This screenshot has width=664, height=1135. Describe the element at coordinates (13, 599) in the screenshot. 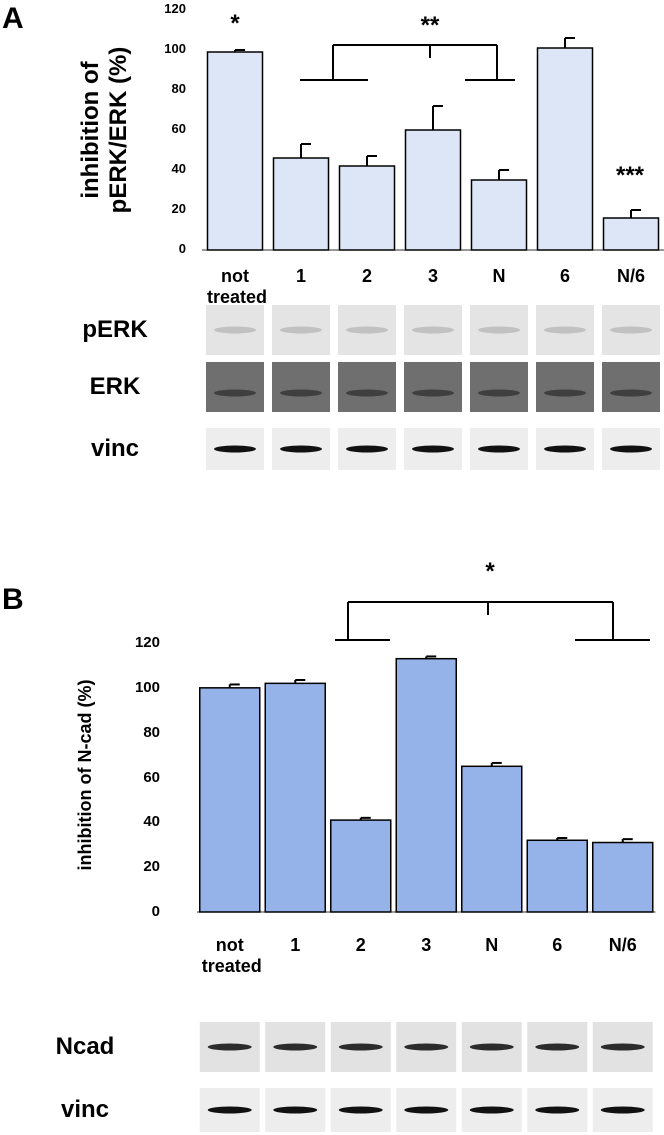

I see `panel-label: B` at that location.